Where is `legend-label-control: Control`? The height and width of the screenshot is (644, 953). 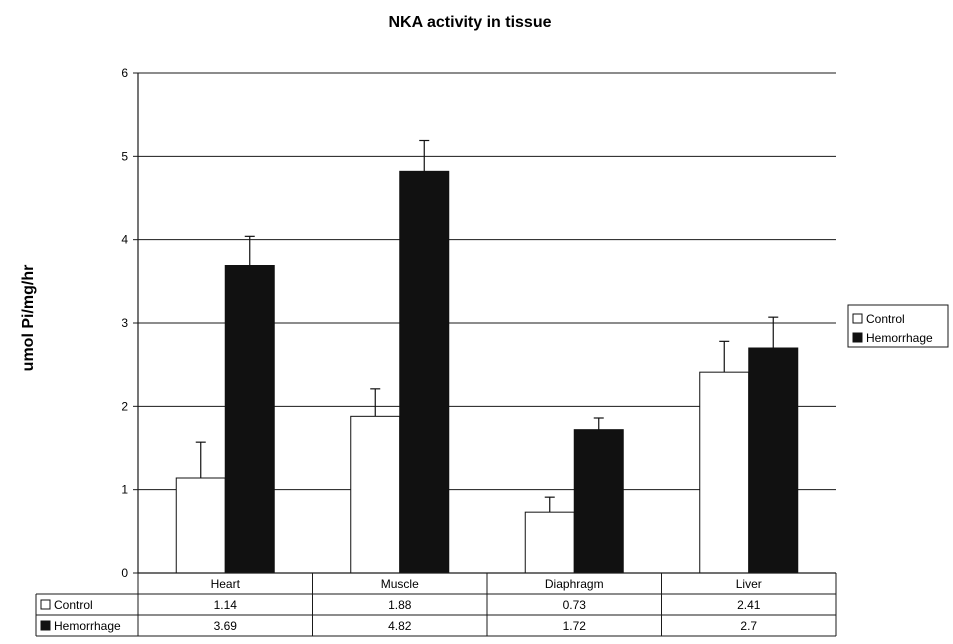
legend-label-control: Control is located at coordinates (885, 319).